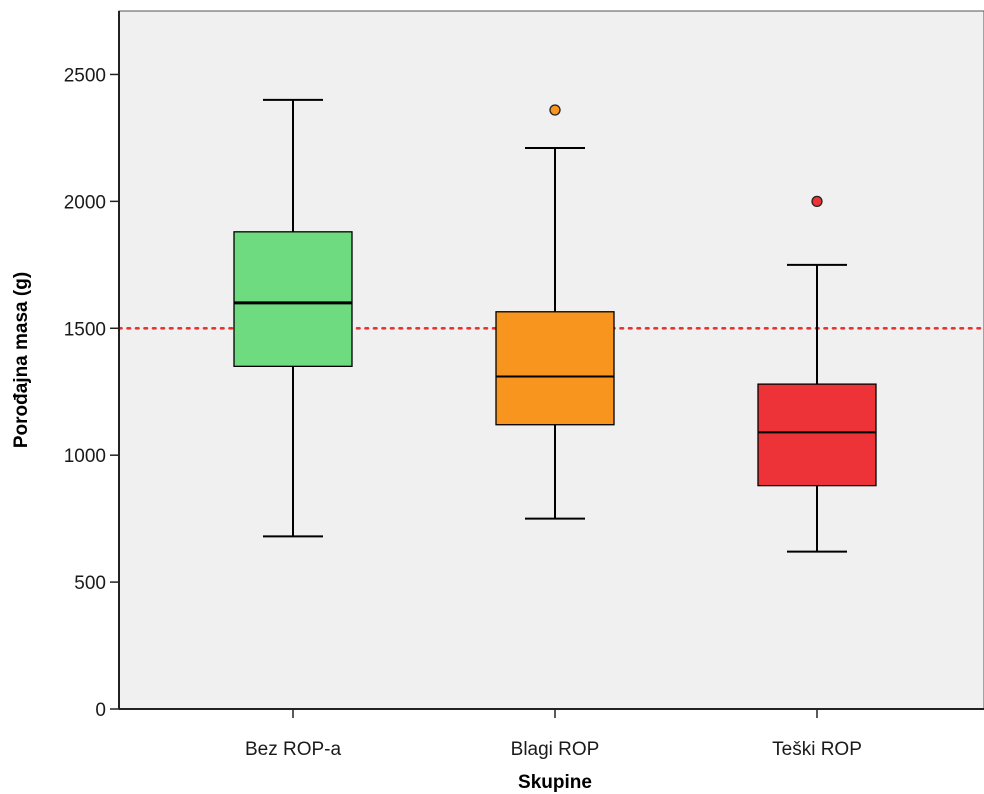 This screenshot has width=984, height=794. Describe the element at coordinates (85, 202) in the screenshot. I see `y-tick-label: 2000` at that location.